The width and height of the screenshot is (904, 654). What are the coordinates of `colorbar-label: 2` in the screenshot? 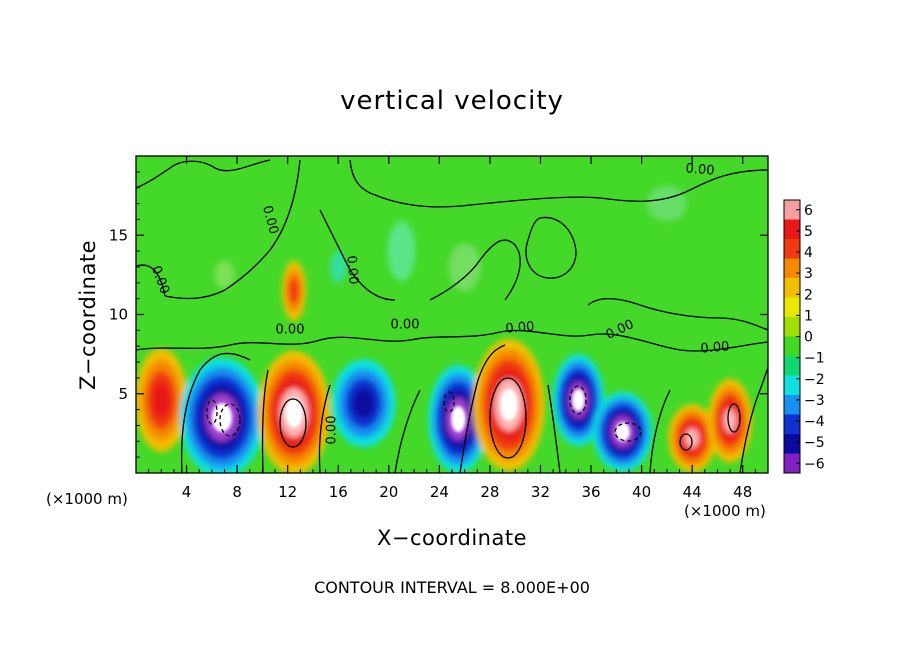 It's located at (808, 295).